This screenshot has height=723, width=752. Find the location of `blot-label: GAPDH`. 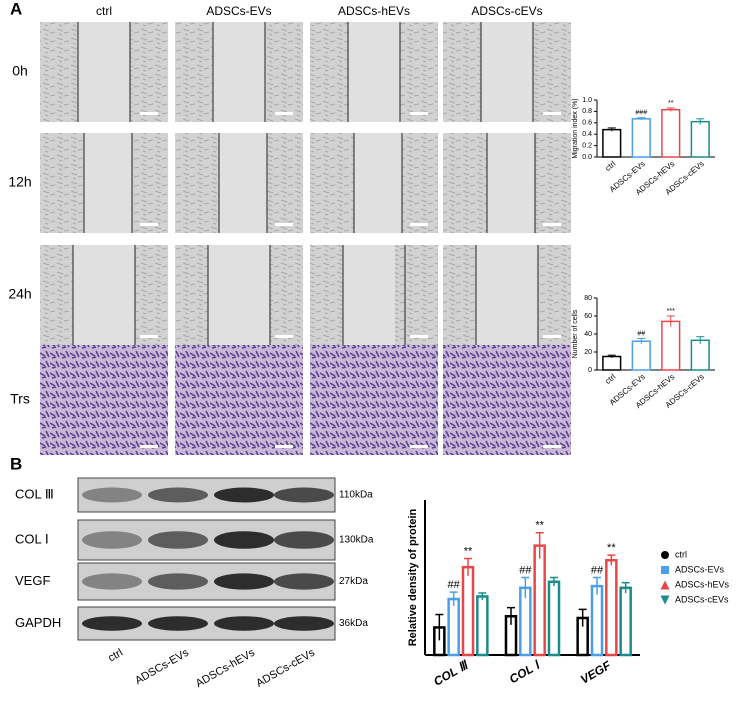

blot-label: GAPDH is located at coordinates (38, 622).